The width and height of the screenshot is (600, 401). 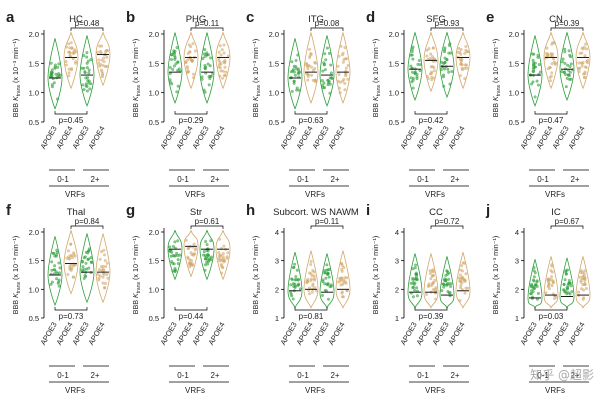 I want to click on y-tick-label: 2, so click(x=517, y=289).